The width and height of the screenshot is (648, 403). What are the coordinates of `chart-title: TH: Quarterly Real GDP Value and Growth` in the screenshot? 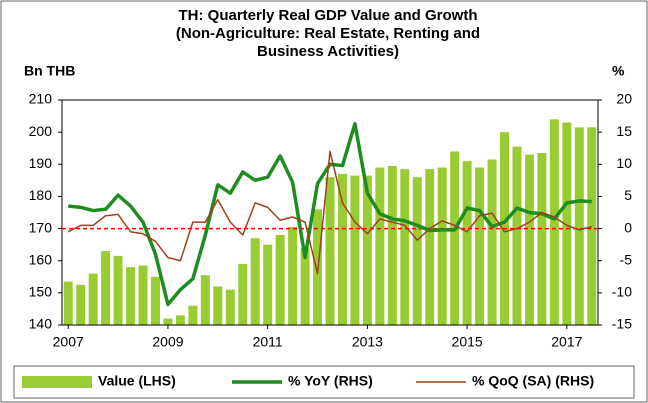 It's located at (328, 15).